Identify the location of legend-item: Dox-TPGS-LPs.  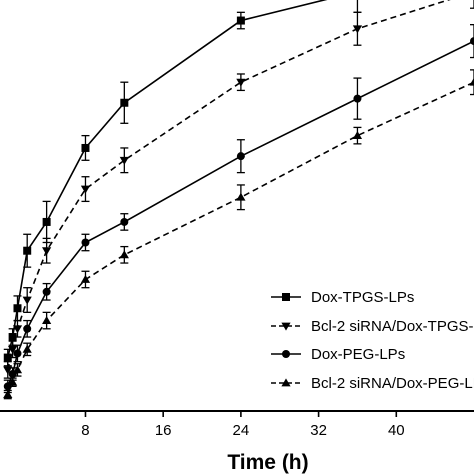
(342, 297).